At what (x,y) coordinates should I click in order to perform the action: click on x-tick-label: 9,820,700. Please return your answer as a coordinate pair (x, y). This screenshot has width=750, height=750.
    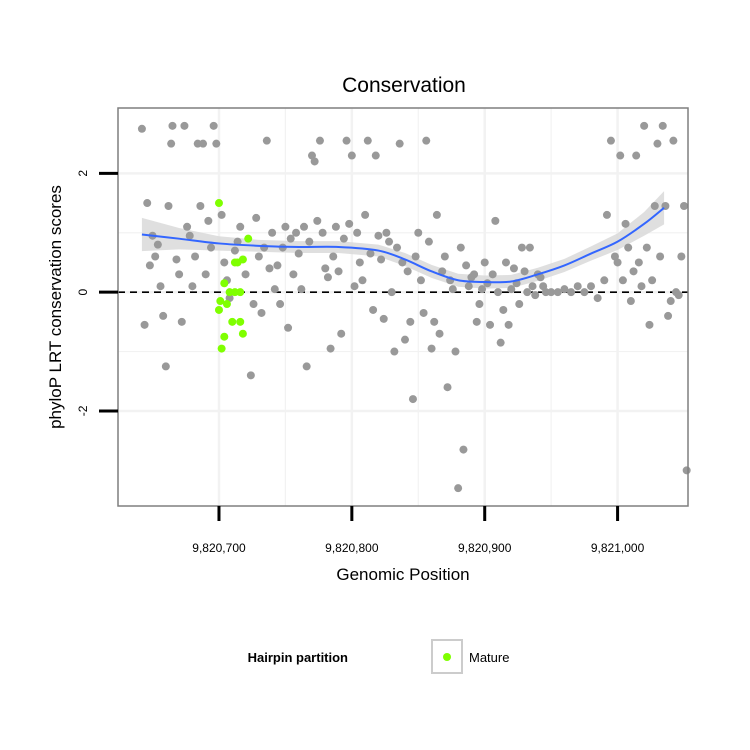
    Looking at the image, I should click on (219, 548).